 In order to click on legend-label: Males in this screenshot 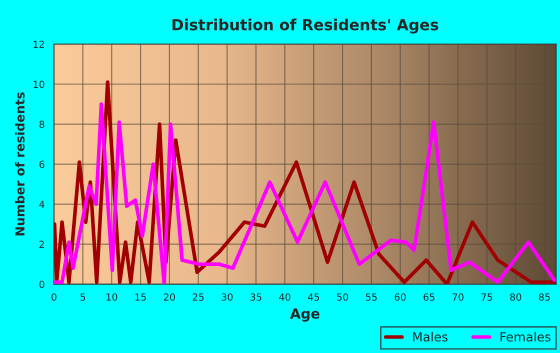, I will do `click(430, 337)`.